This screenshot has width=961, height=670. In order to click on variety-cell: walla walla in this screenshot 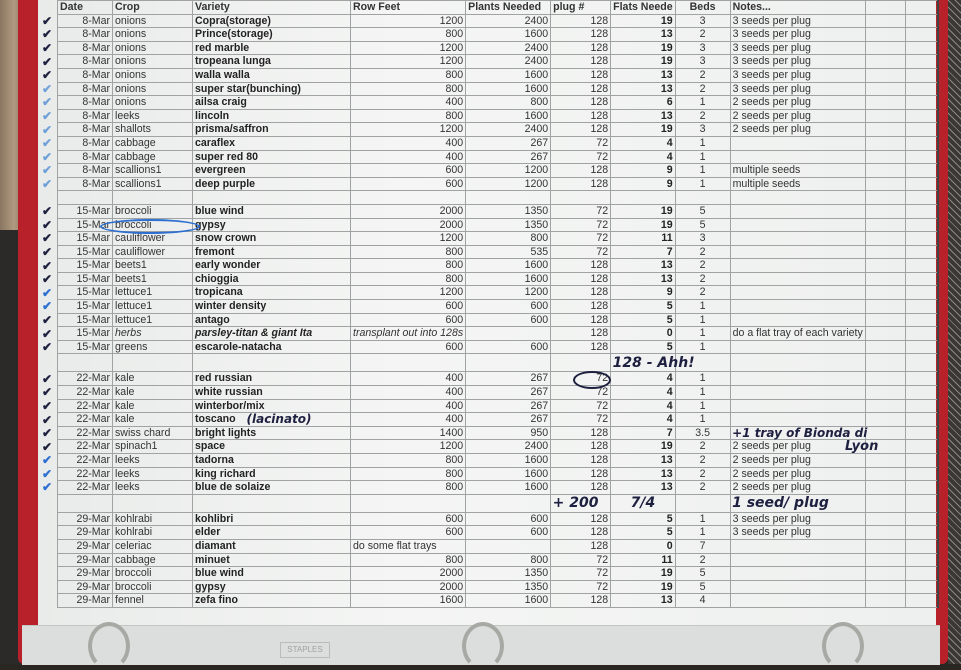, I will do `click(271, 75)`.